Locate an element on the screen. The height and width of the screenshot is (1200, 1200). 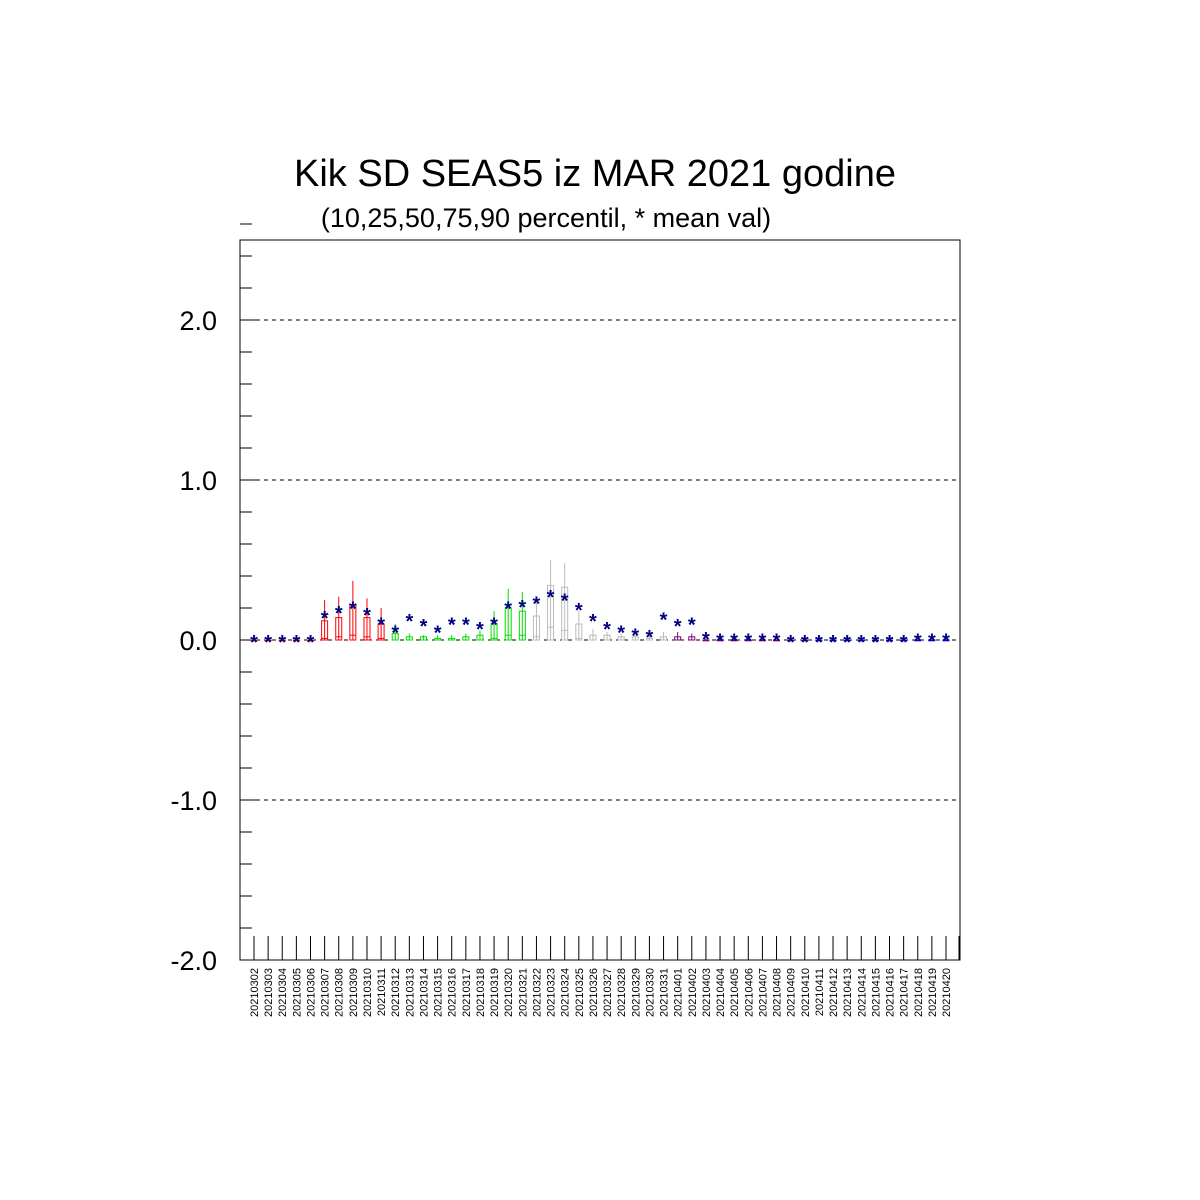
x-tick-label: 20210330 is located at coordinates (650, 992).